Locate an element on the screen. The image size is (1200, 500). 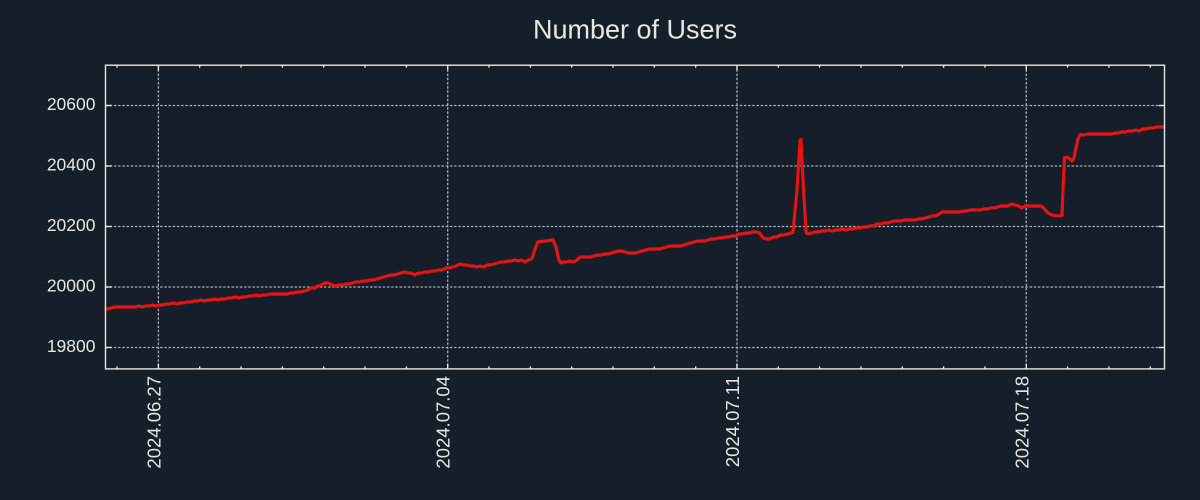
svg-text: 20000 is located at coordinates (71, 285).